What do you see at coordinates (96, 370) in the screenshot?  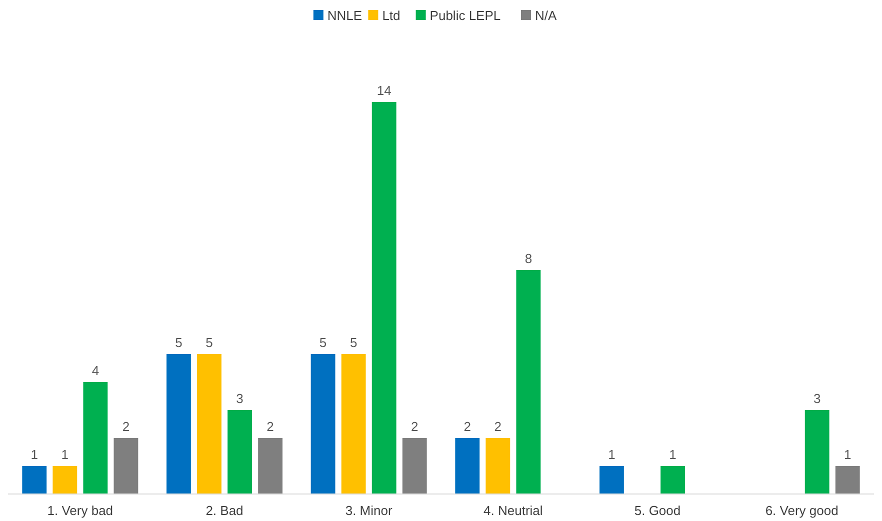 I see `data-label: 4` at bounding box center [96, 370].